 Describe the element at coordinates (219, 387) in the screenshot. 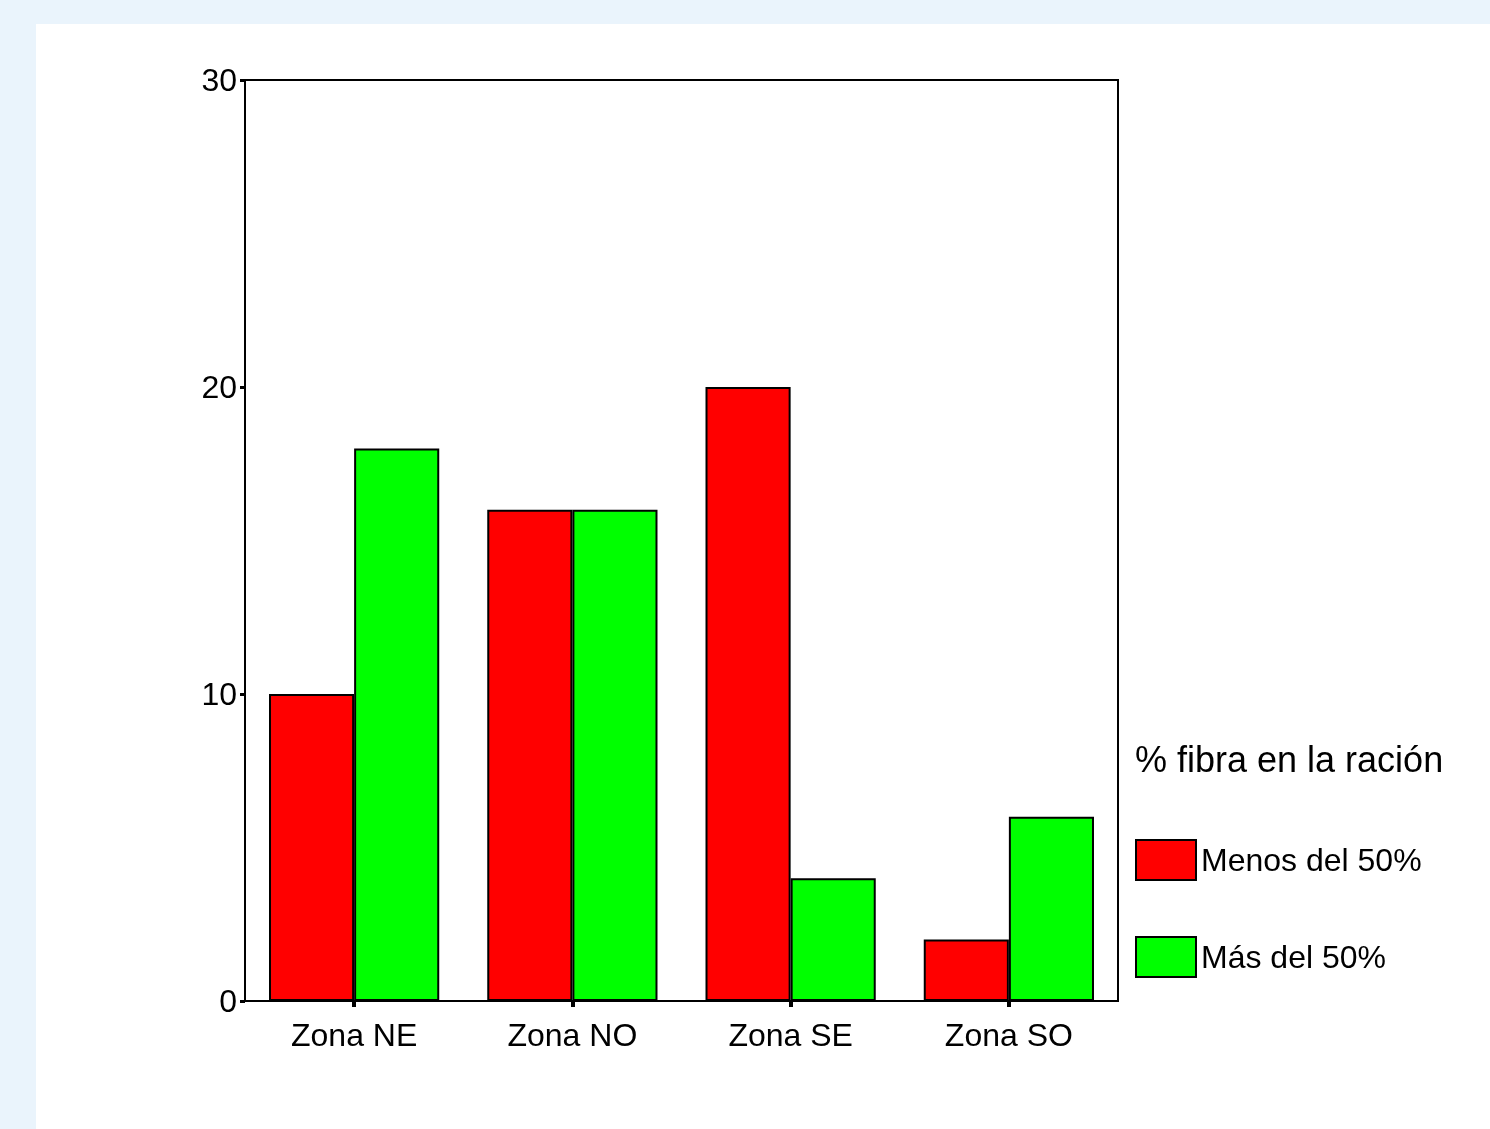

I see `y-tick-label: 20` at that location.